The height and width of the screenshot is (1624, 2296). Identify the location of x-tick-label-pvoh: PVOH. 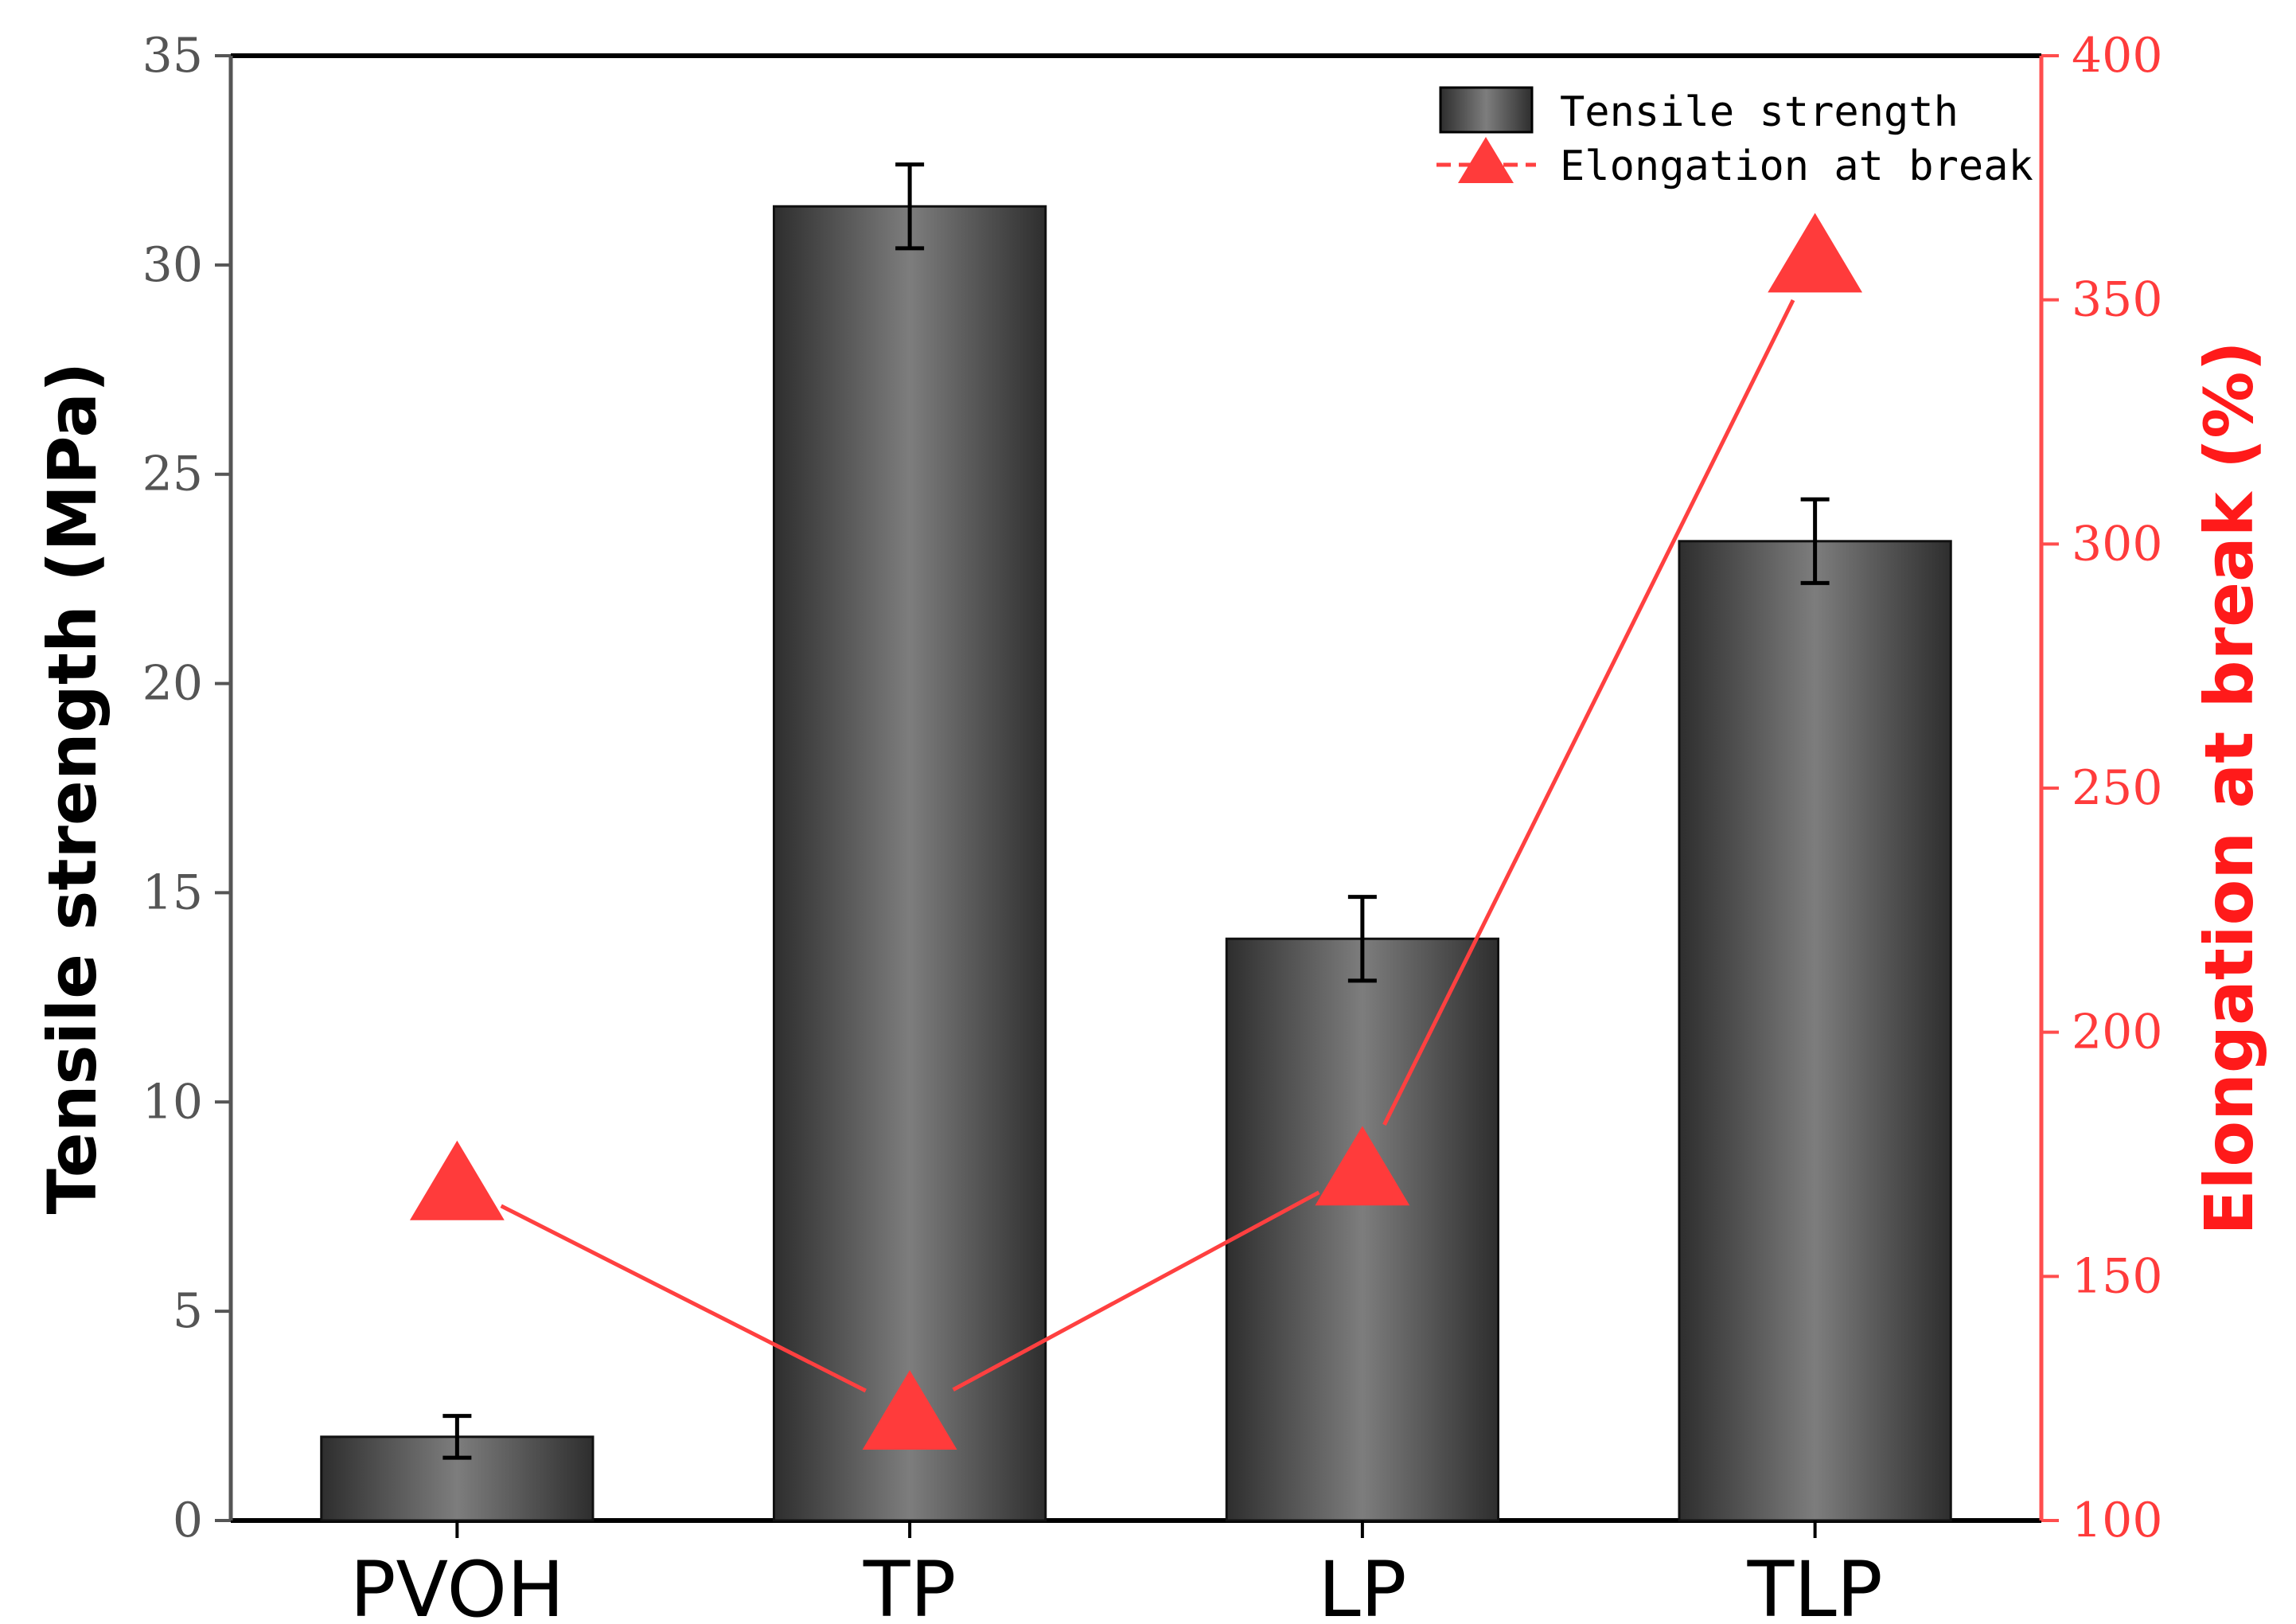
(458, 1584).